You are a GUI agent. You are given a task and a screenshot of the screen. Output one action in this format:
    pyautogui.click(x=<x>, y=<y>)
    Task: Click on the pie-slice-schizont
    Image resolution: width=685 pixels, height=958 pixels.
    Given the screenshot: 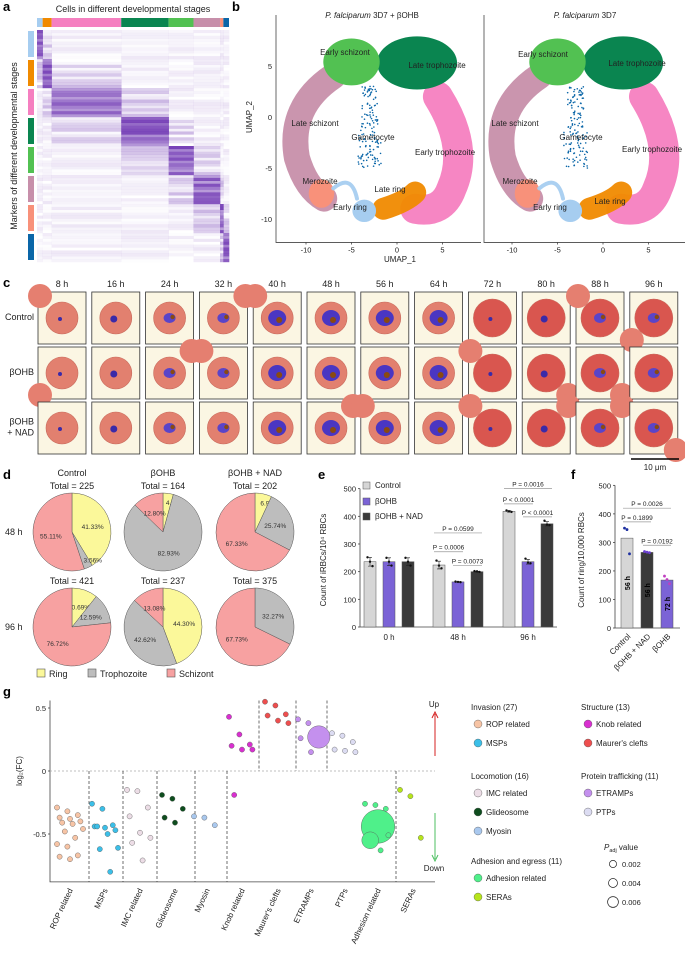 What is the action you would take?
    pyautogui.click(x=72, y=627)
    